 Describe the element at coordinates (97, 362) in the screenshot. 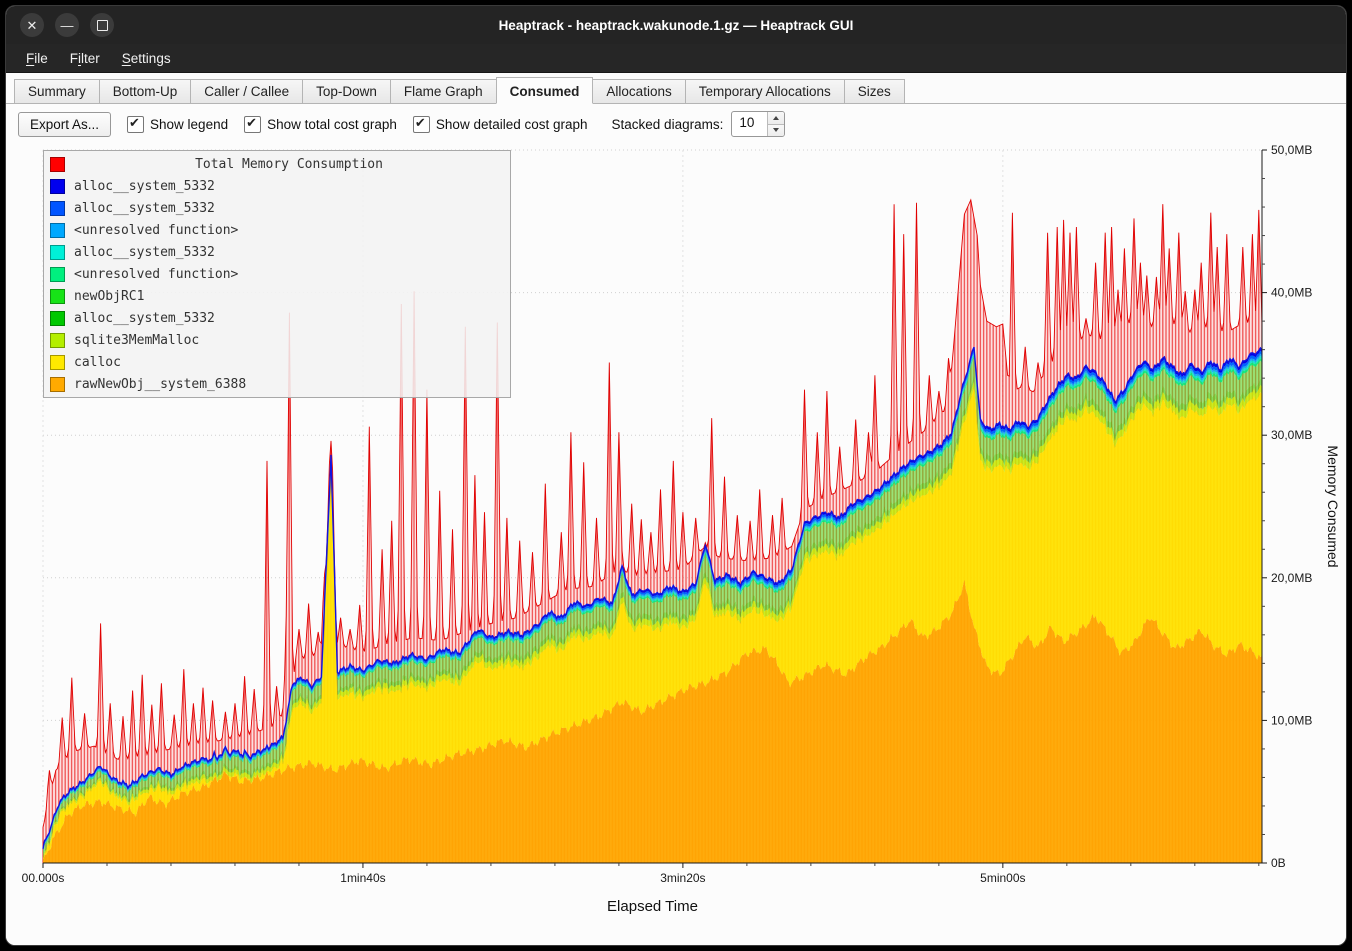

I see `legend-label: calloc` at that location.